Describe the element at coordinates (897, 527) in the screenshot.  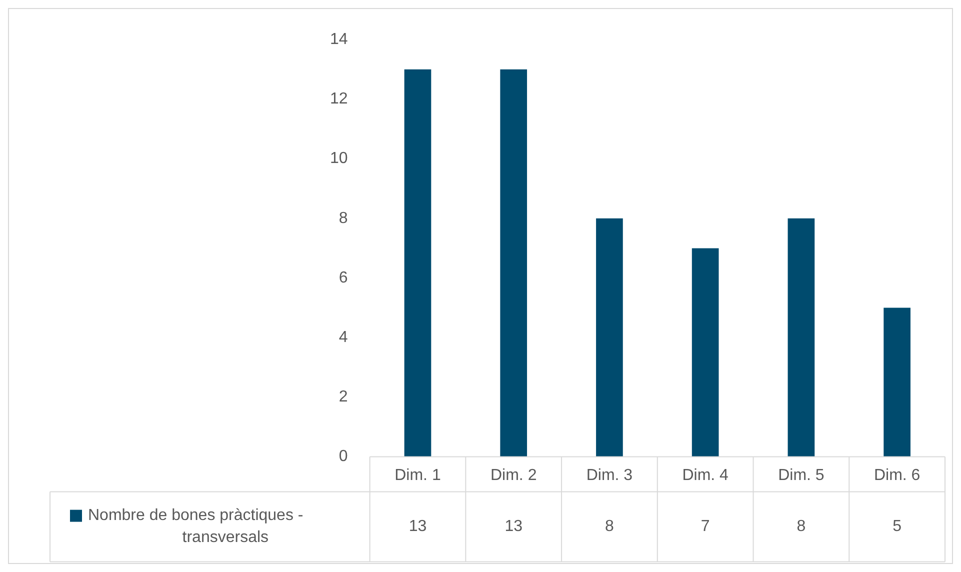
I see `data-label: 5` at that location.